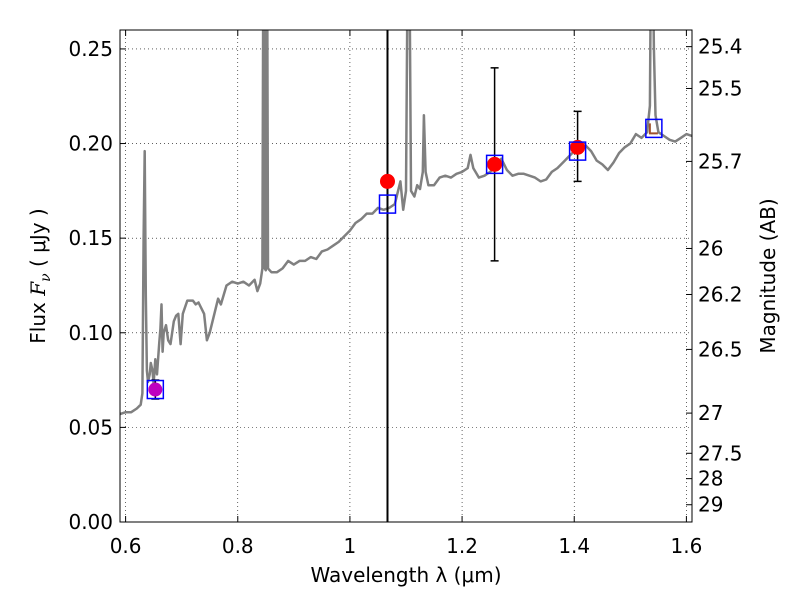 The height and width of the screenshot is (600, 800). What do you see at coordinates (90, 522) in the screenshot?
I see `y-tick-label: 0.00` at bounding box center [90, 522].